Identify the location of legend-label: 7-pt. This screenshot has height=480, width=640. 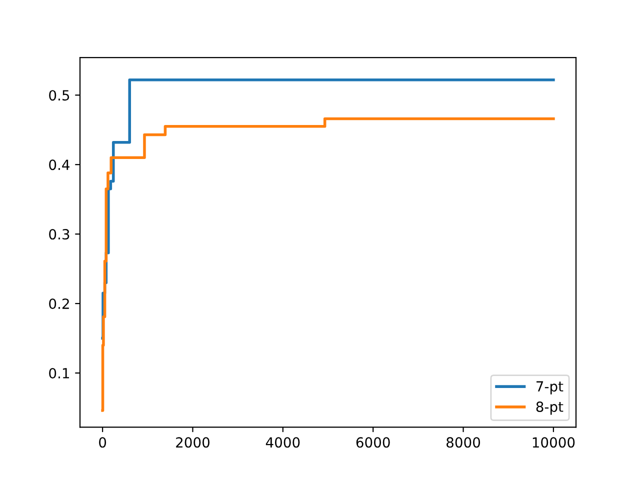
(550, 387).